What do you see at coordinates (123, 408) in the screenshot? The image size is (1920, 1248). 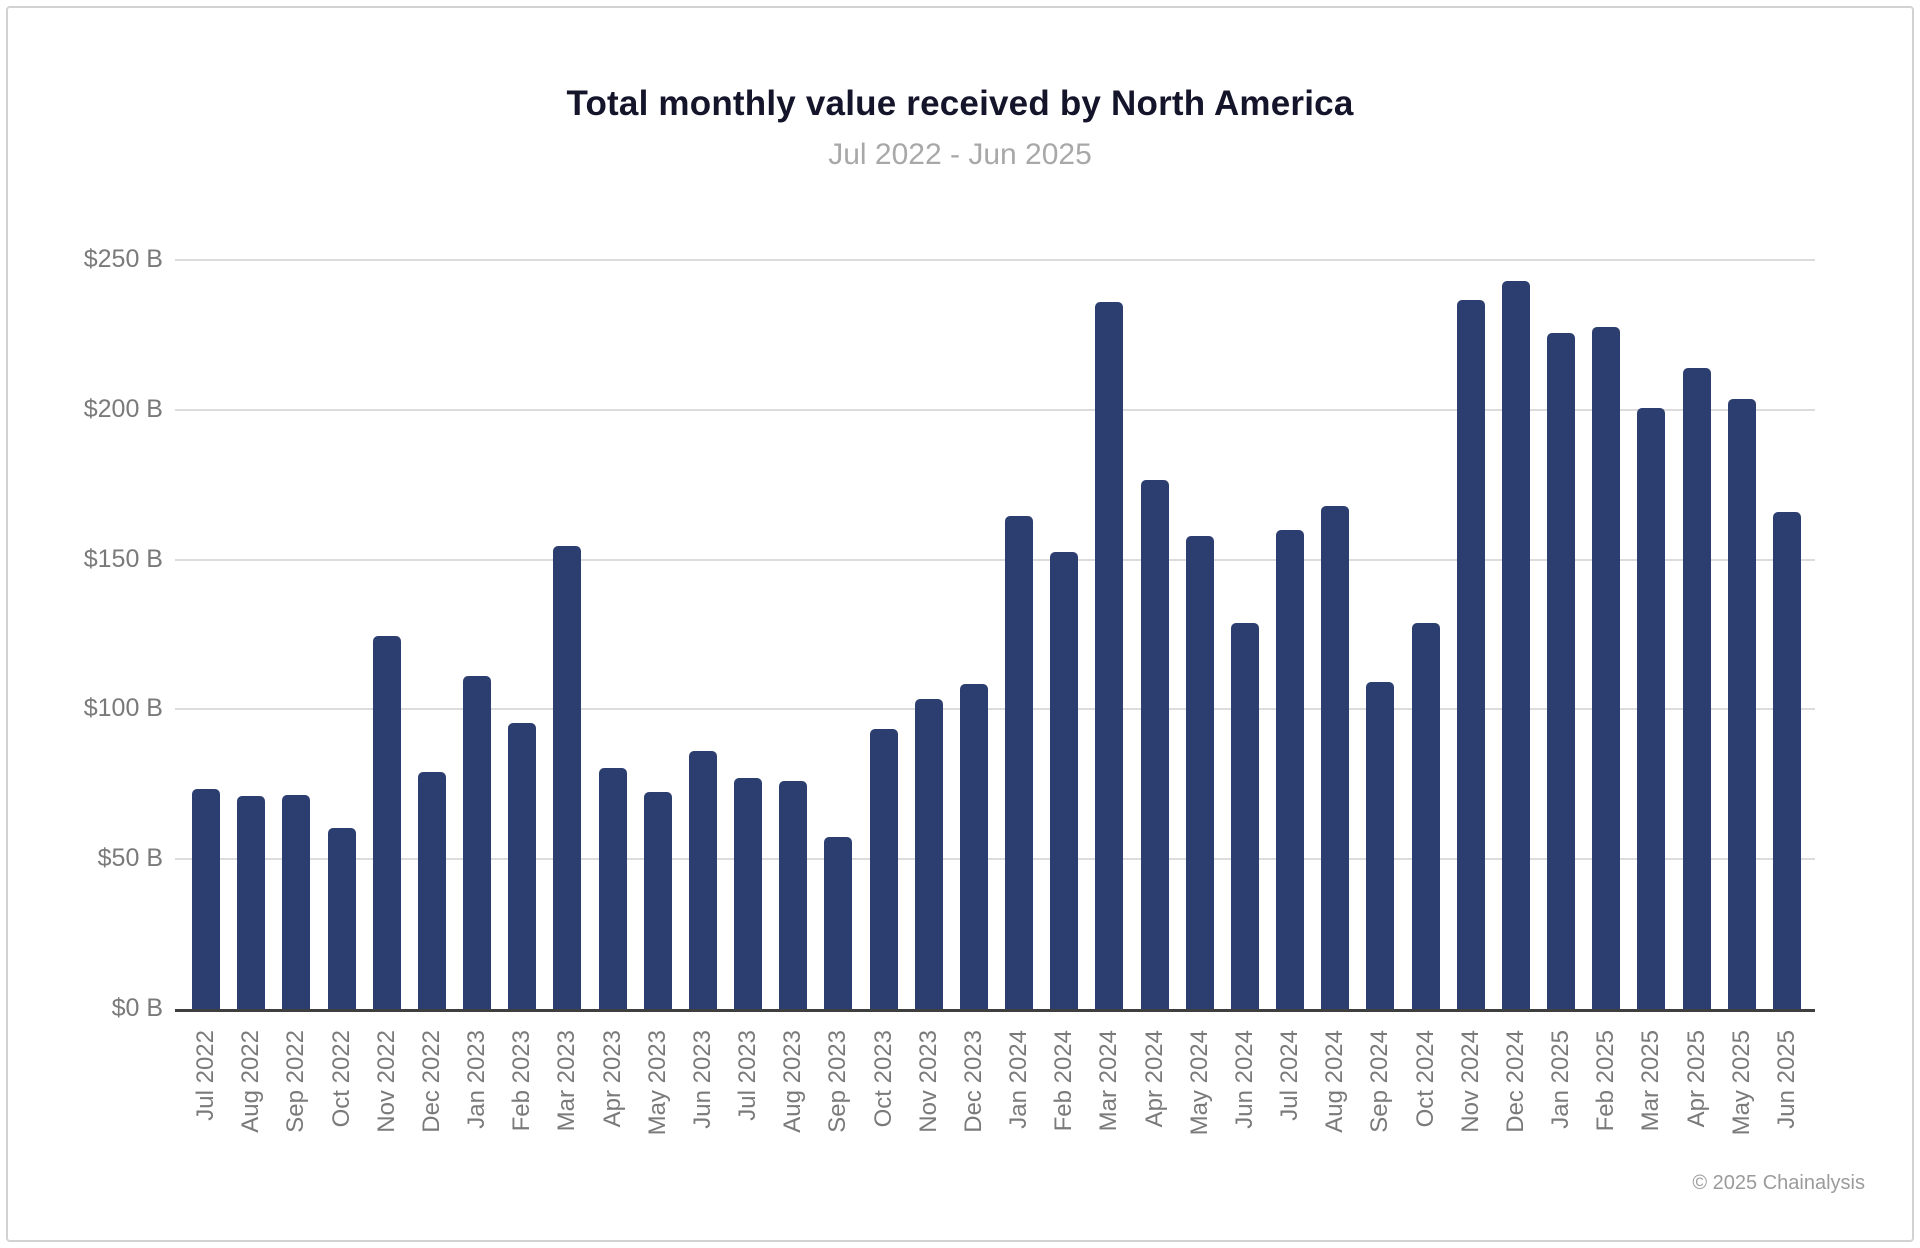 I see `y-tick-label-200: $200 B` at bounding box center [123, 408].